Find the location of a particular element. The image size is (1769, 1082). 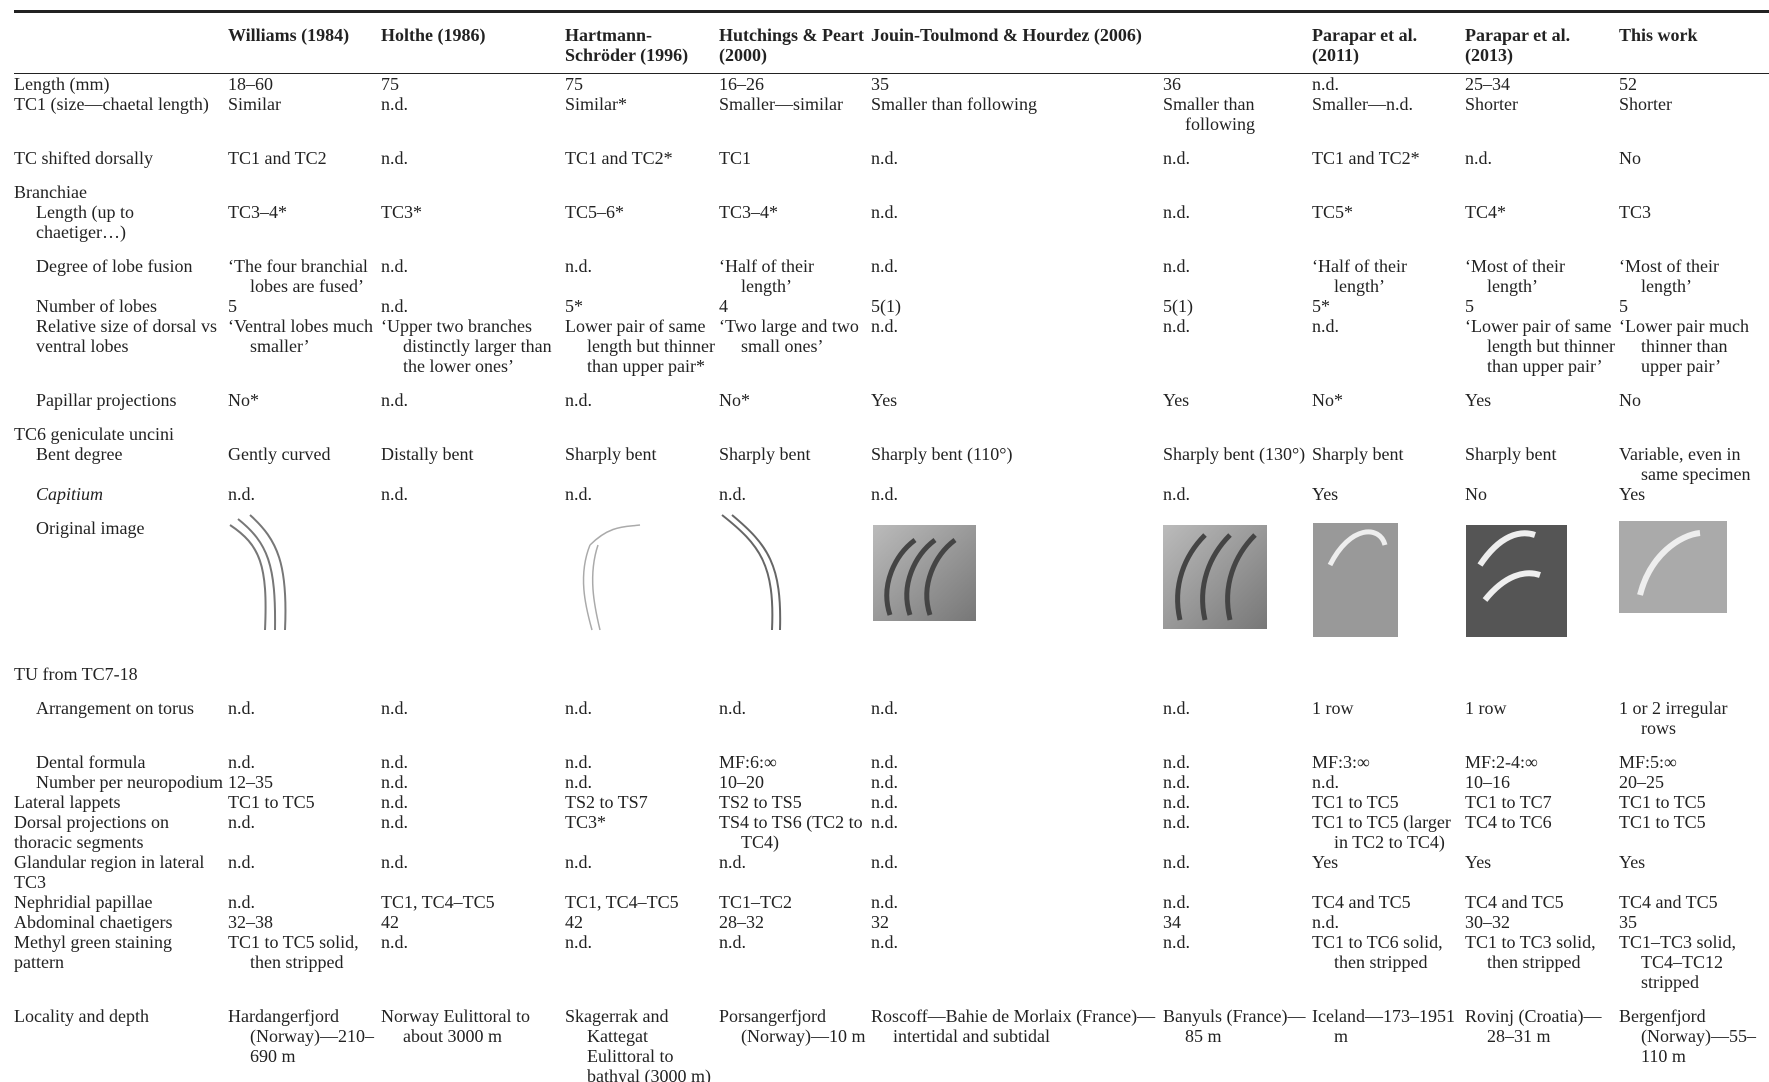

column-header: This work is located at coordinates (1694, 42).